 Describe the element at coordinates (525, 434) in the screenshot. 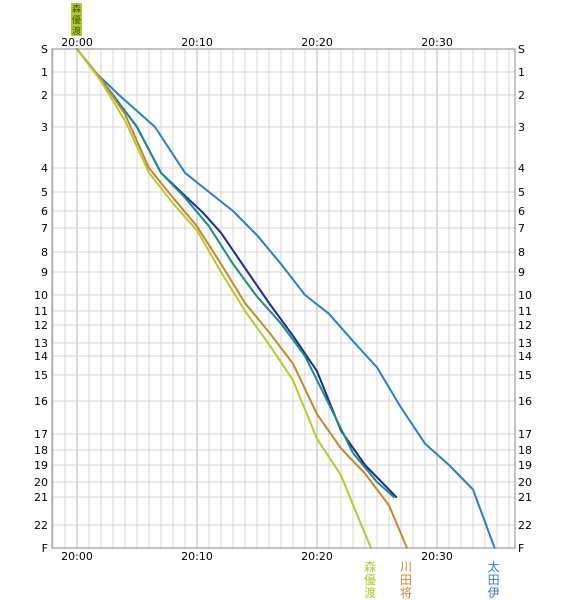

I see `y-tick-label-right: 17` at that location.